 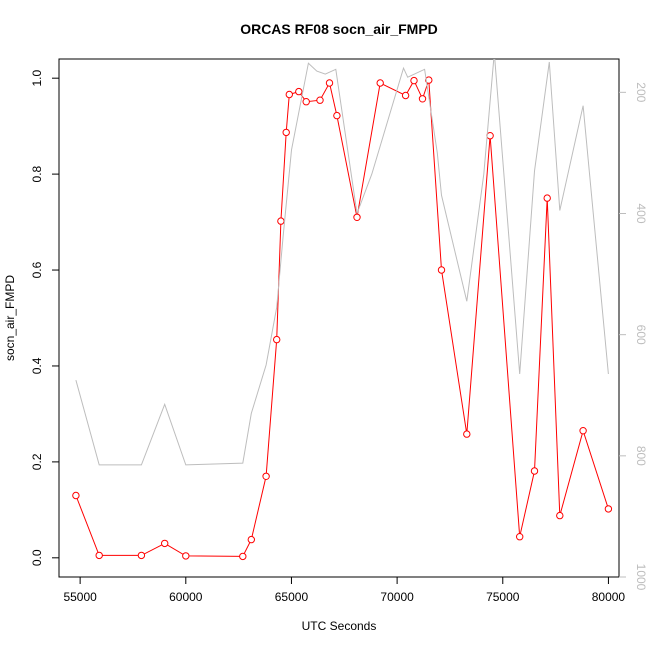 I want to click on x-tick-label: 70000, so click(x=397, y=597).